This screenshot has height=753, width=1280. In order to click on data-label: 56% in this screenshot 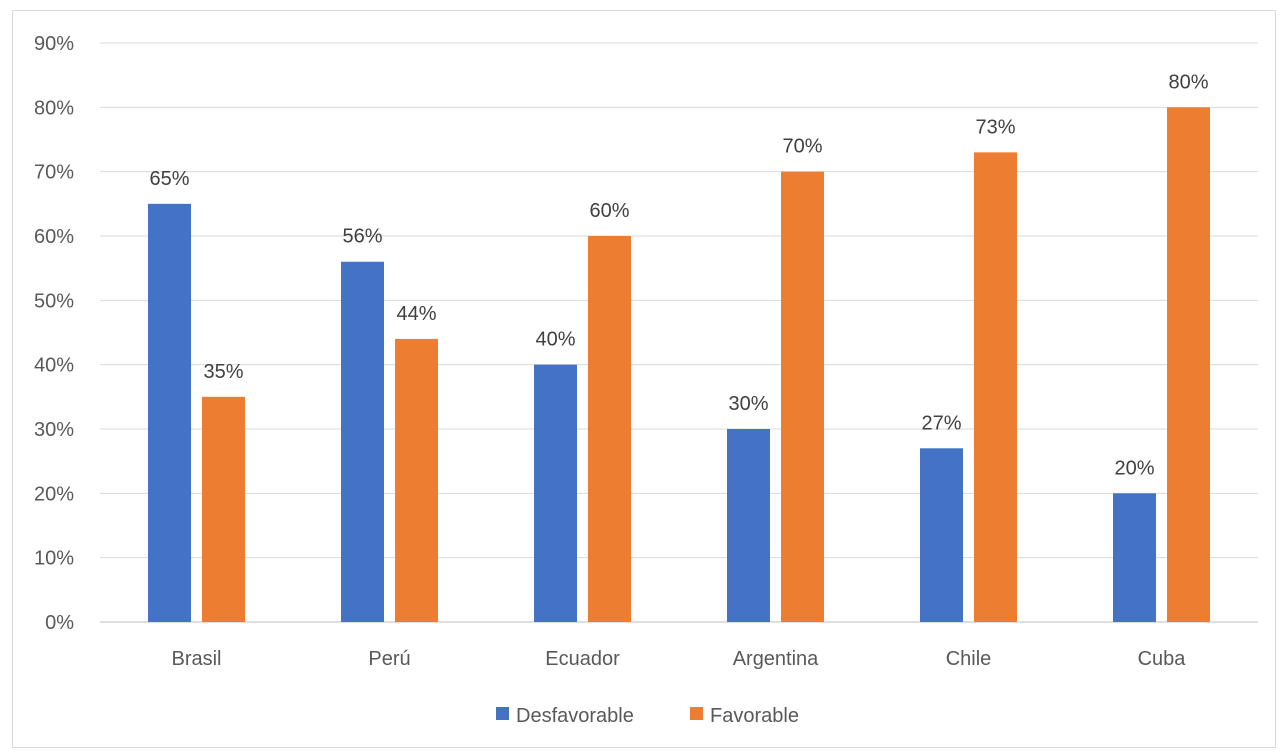, I will do `click(362, 237)`.